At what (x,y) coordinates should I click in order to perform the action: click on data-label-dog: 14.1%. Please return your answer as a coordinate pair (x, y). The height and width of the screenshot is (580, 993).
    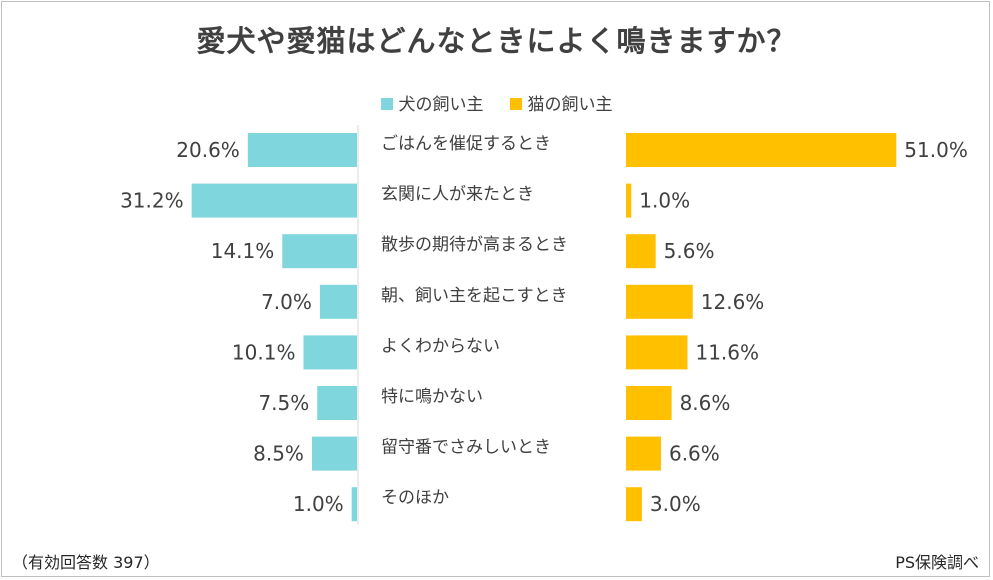
    Looking at the image, I should click on (243, 251).